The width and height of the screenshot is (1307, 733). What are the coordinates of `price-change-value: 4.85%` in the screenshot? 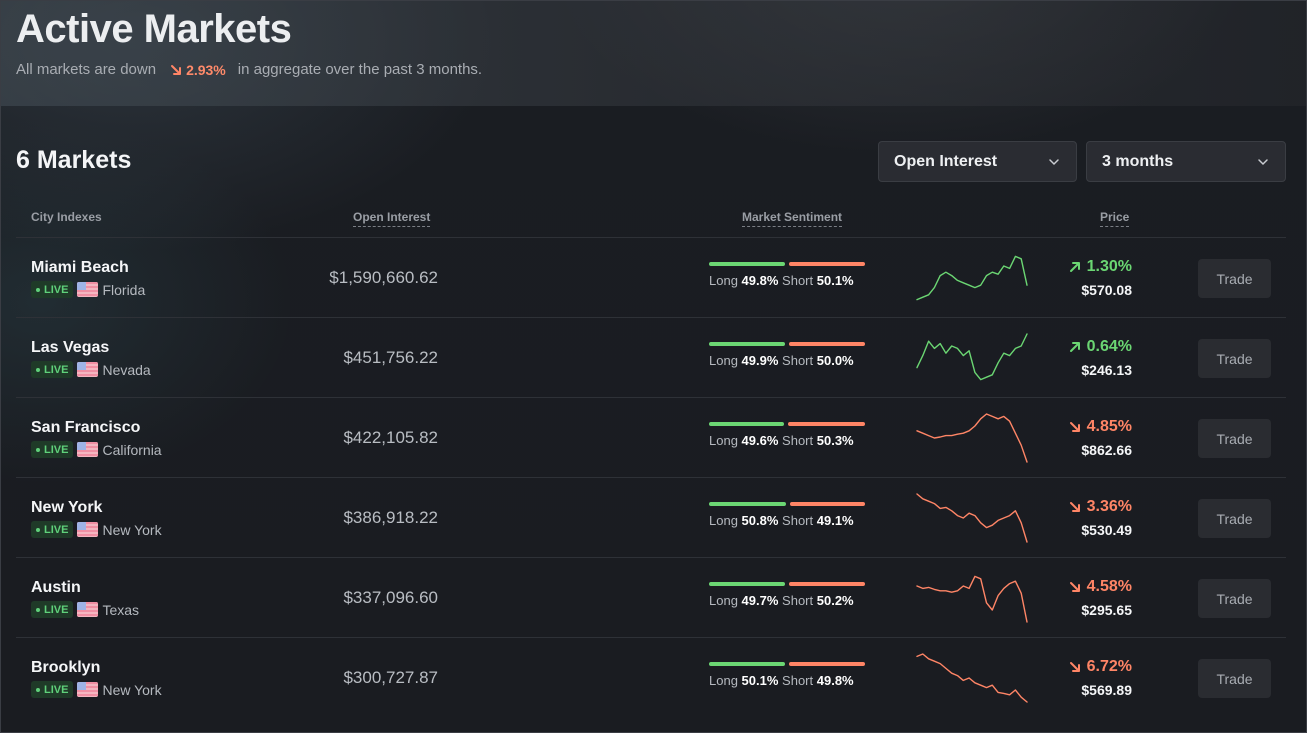 It's located at (1109, 426).